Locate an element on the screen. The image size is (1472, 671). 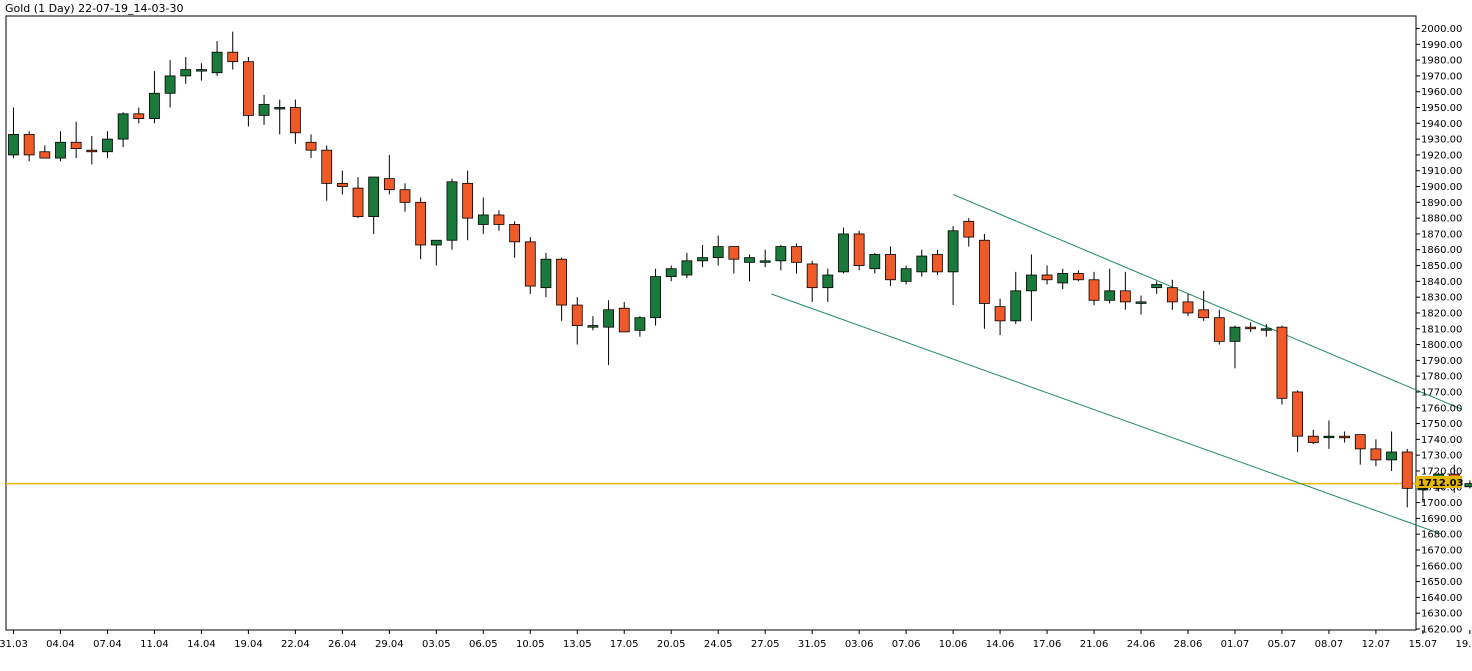
y-tick-label: 1720.00 is located at coordinates (1441, 471).